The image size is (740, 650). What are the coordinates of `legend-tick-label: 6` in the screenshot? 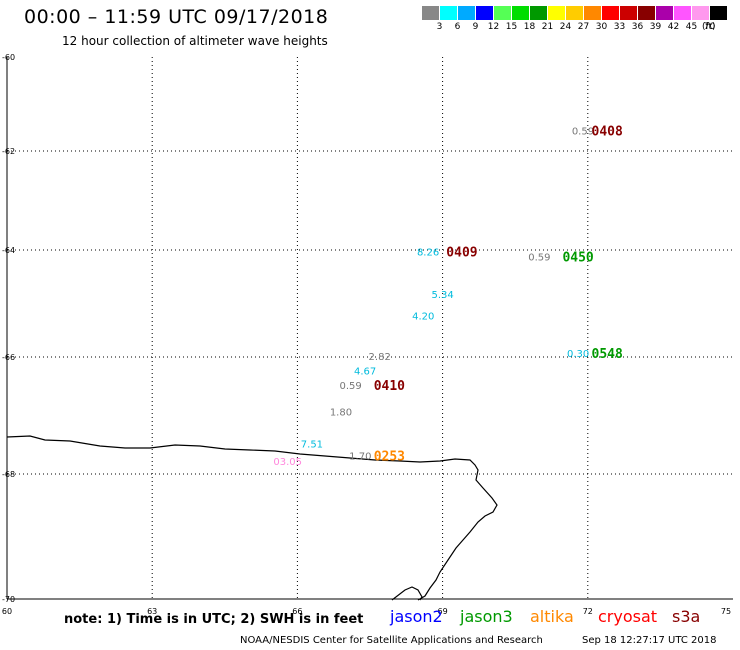 It's located at (457, 27).